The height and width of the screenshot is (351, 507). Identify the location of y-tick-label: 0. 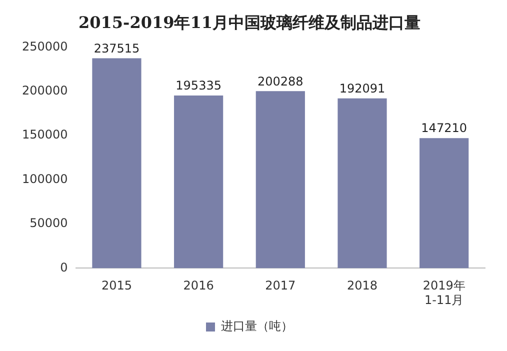
(64, 267).